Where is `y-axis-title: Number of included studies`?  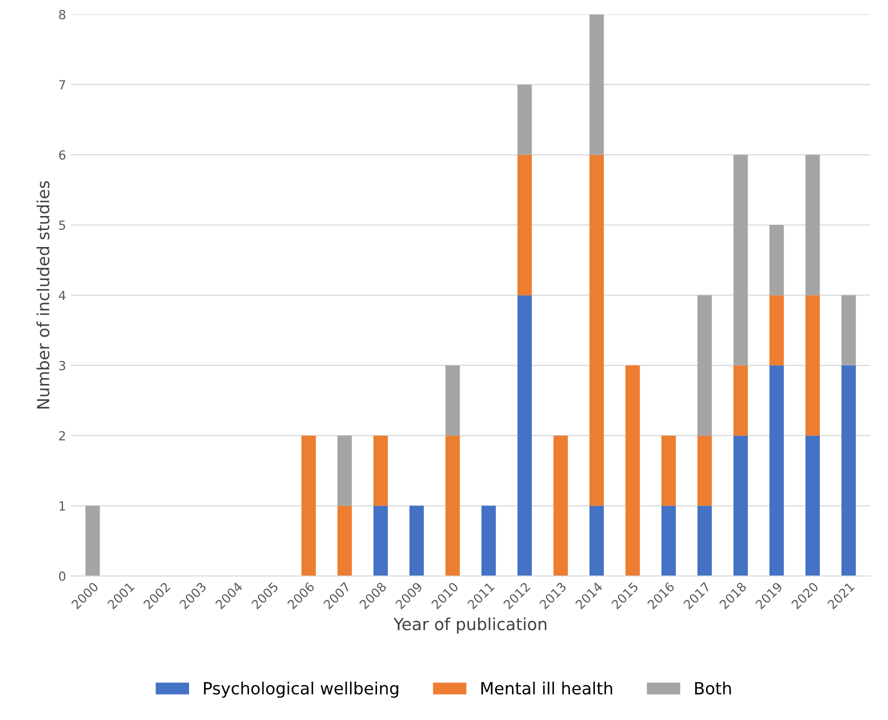 y-axis-title: Number of included studies is located at coordinates (43, 294).